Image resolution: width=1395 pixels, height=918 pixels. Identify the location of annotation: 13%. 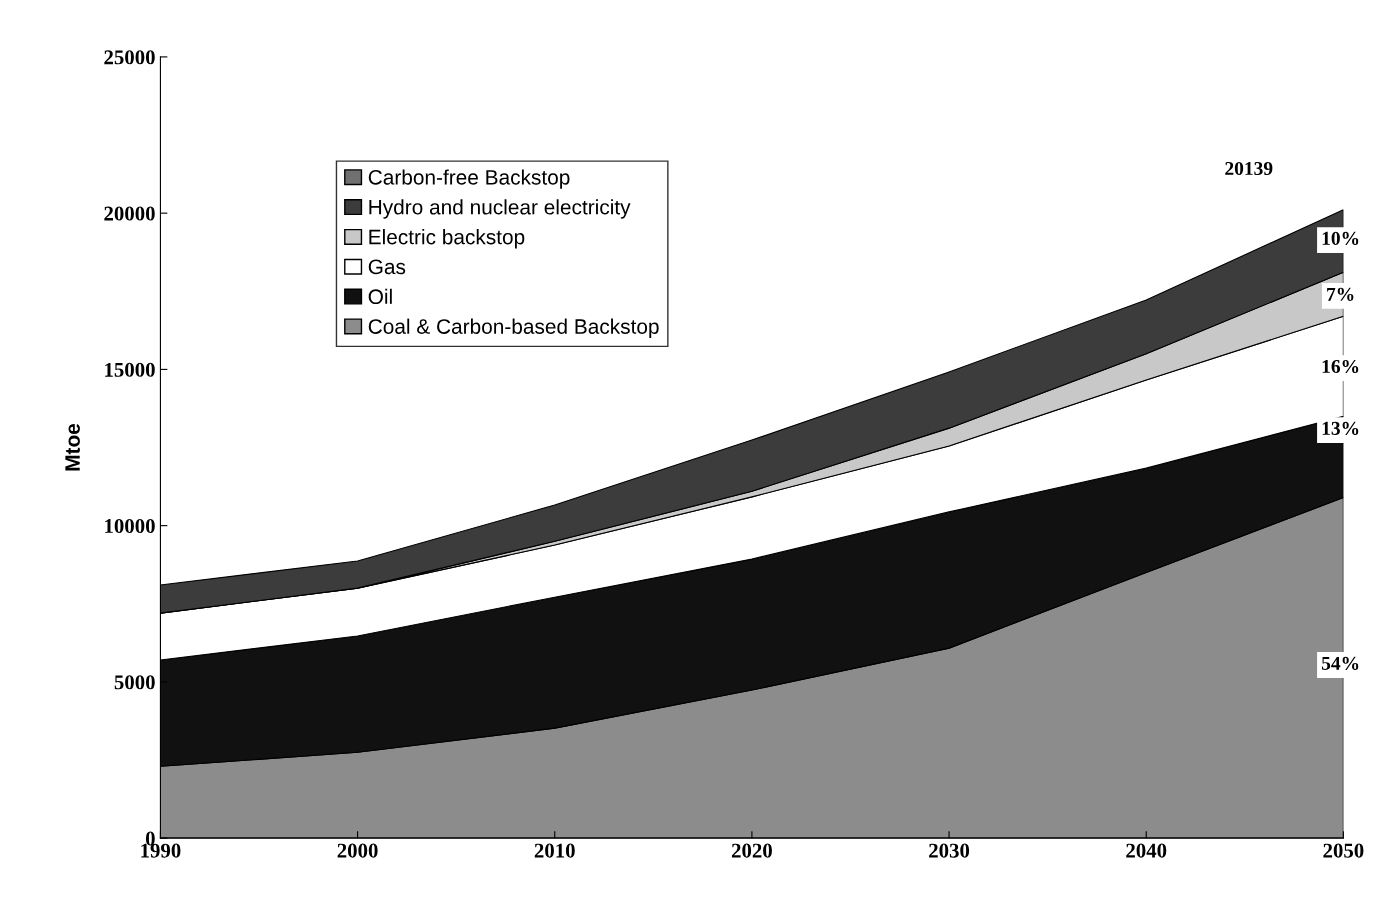
(1340, 428).